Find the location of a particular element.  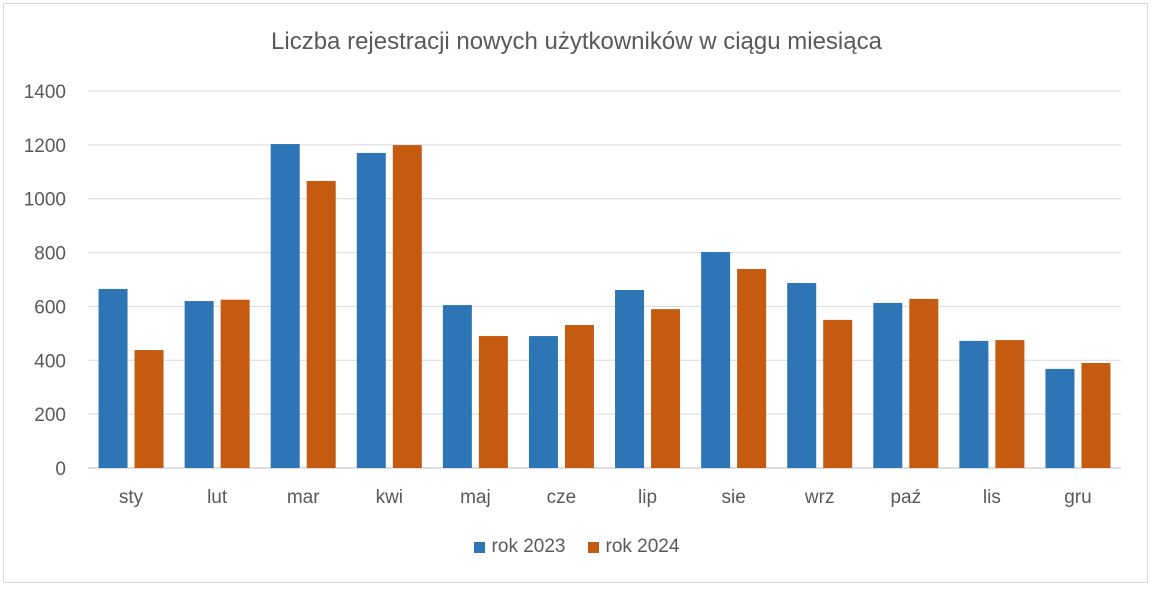

bar-rok-2023-sie is located at coordinates (716, 360).